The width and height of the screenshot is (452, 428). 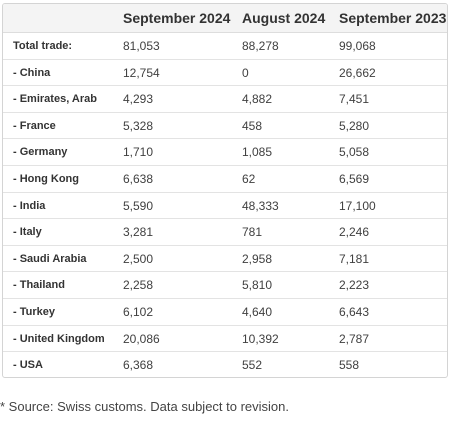 I want to click on table-row: - China 12,754 0 26,662, so click(x=225, y=73).